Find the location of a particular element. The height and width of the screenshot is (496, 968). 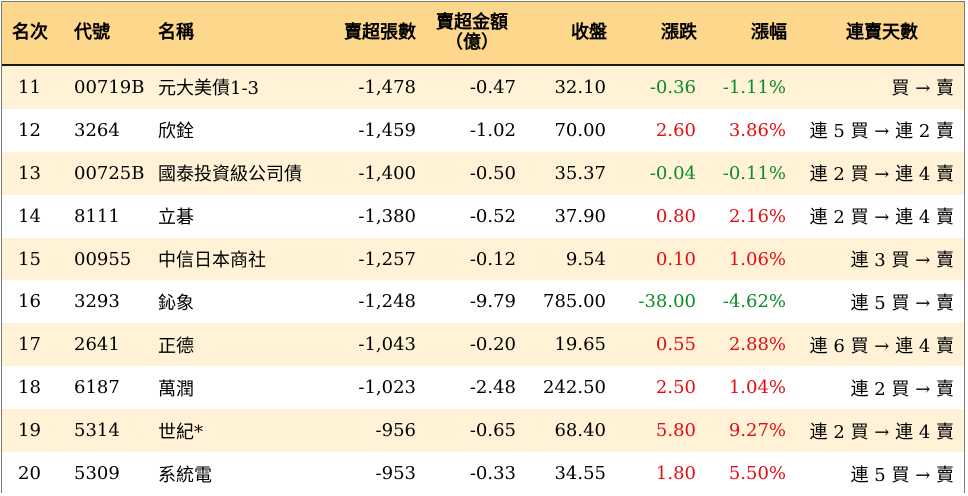

cell-close: 70.00 is located at coordinates (580, 130).